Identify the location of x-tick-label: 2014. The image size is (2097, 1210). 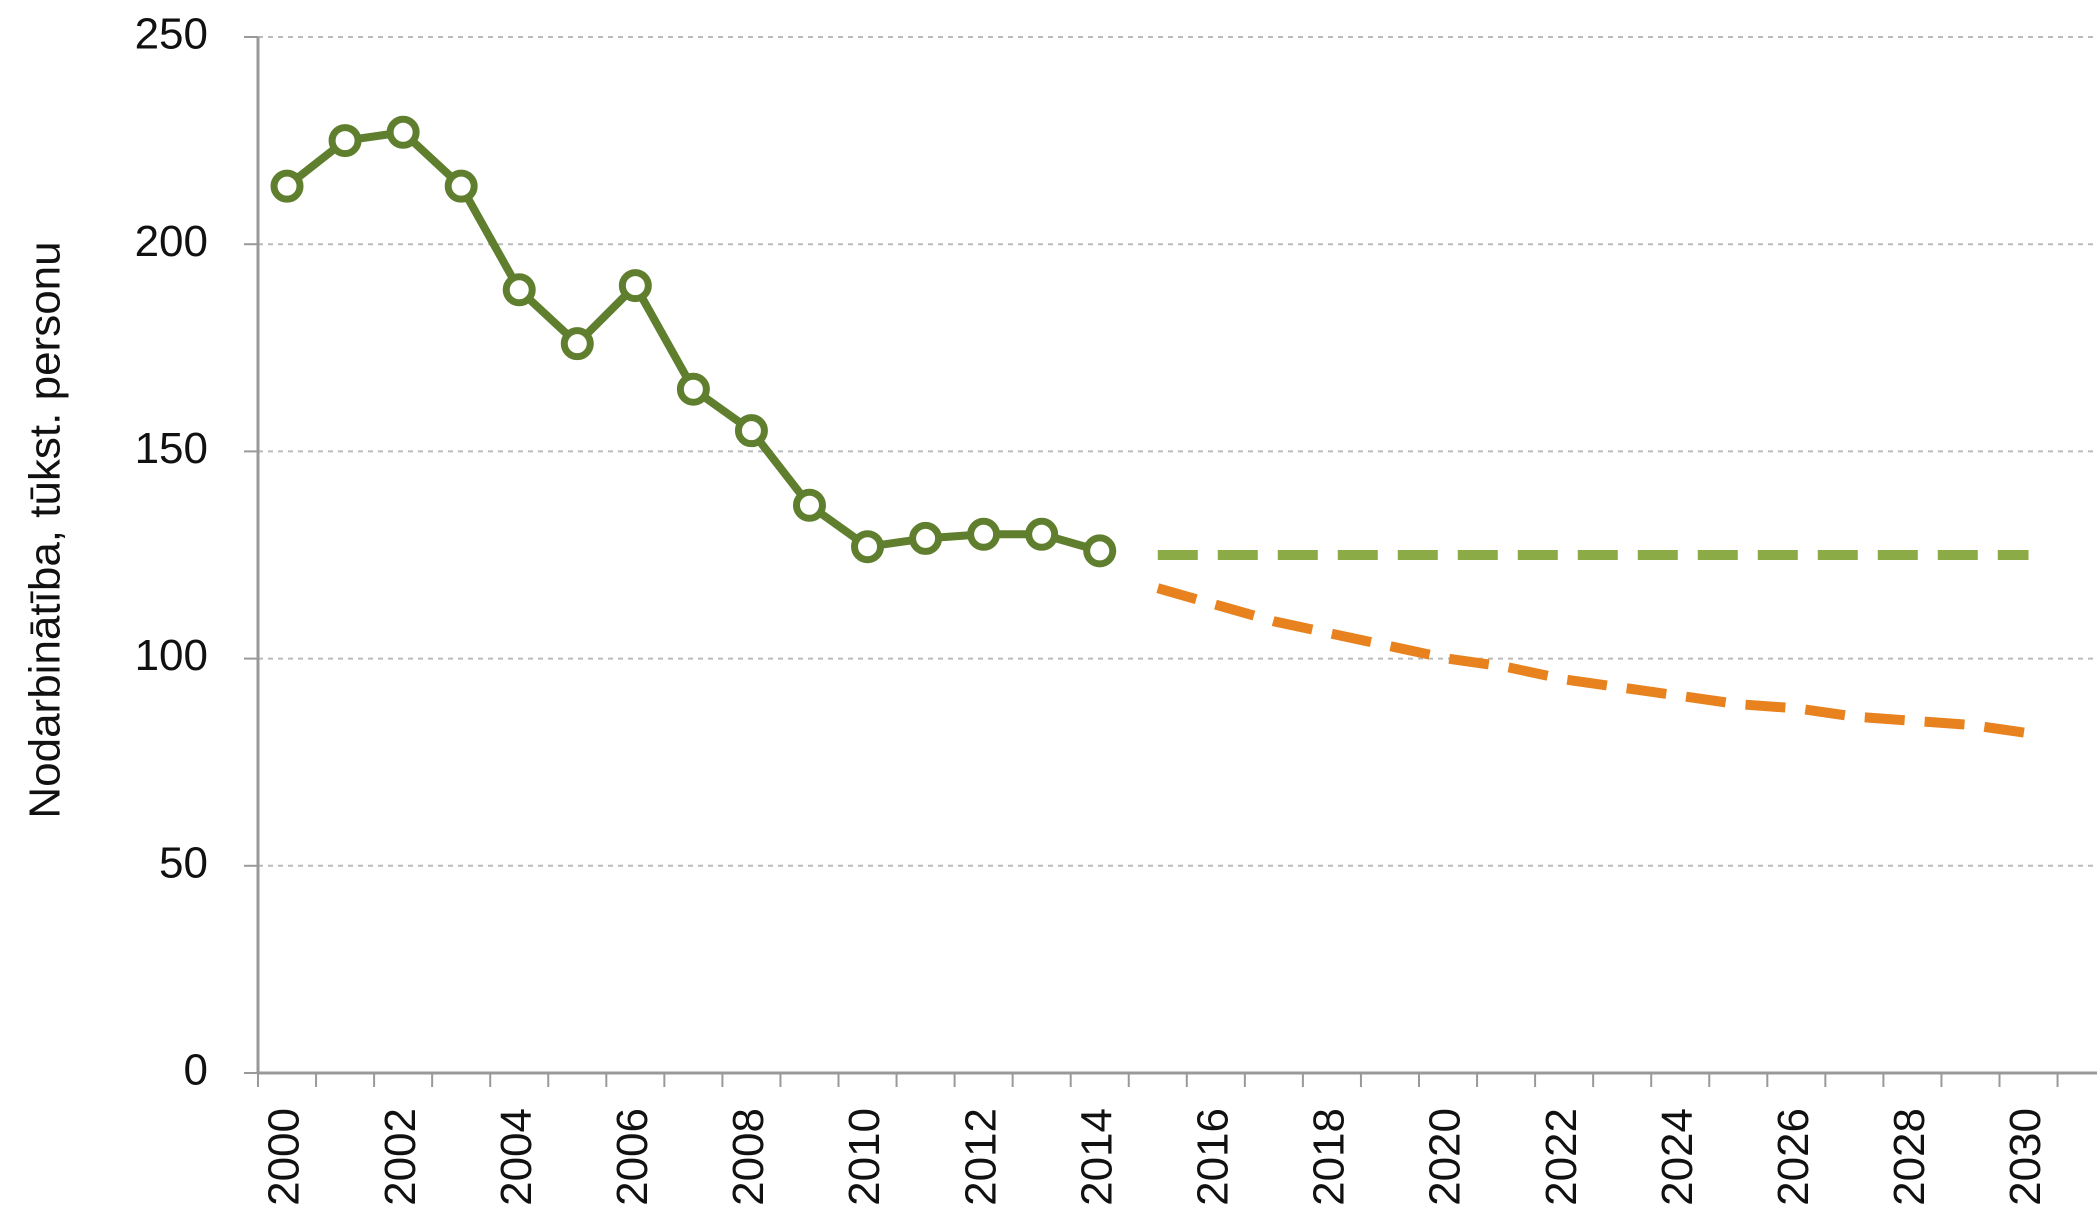
(1096, 1157).